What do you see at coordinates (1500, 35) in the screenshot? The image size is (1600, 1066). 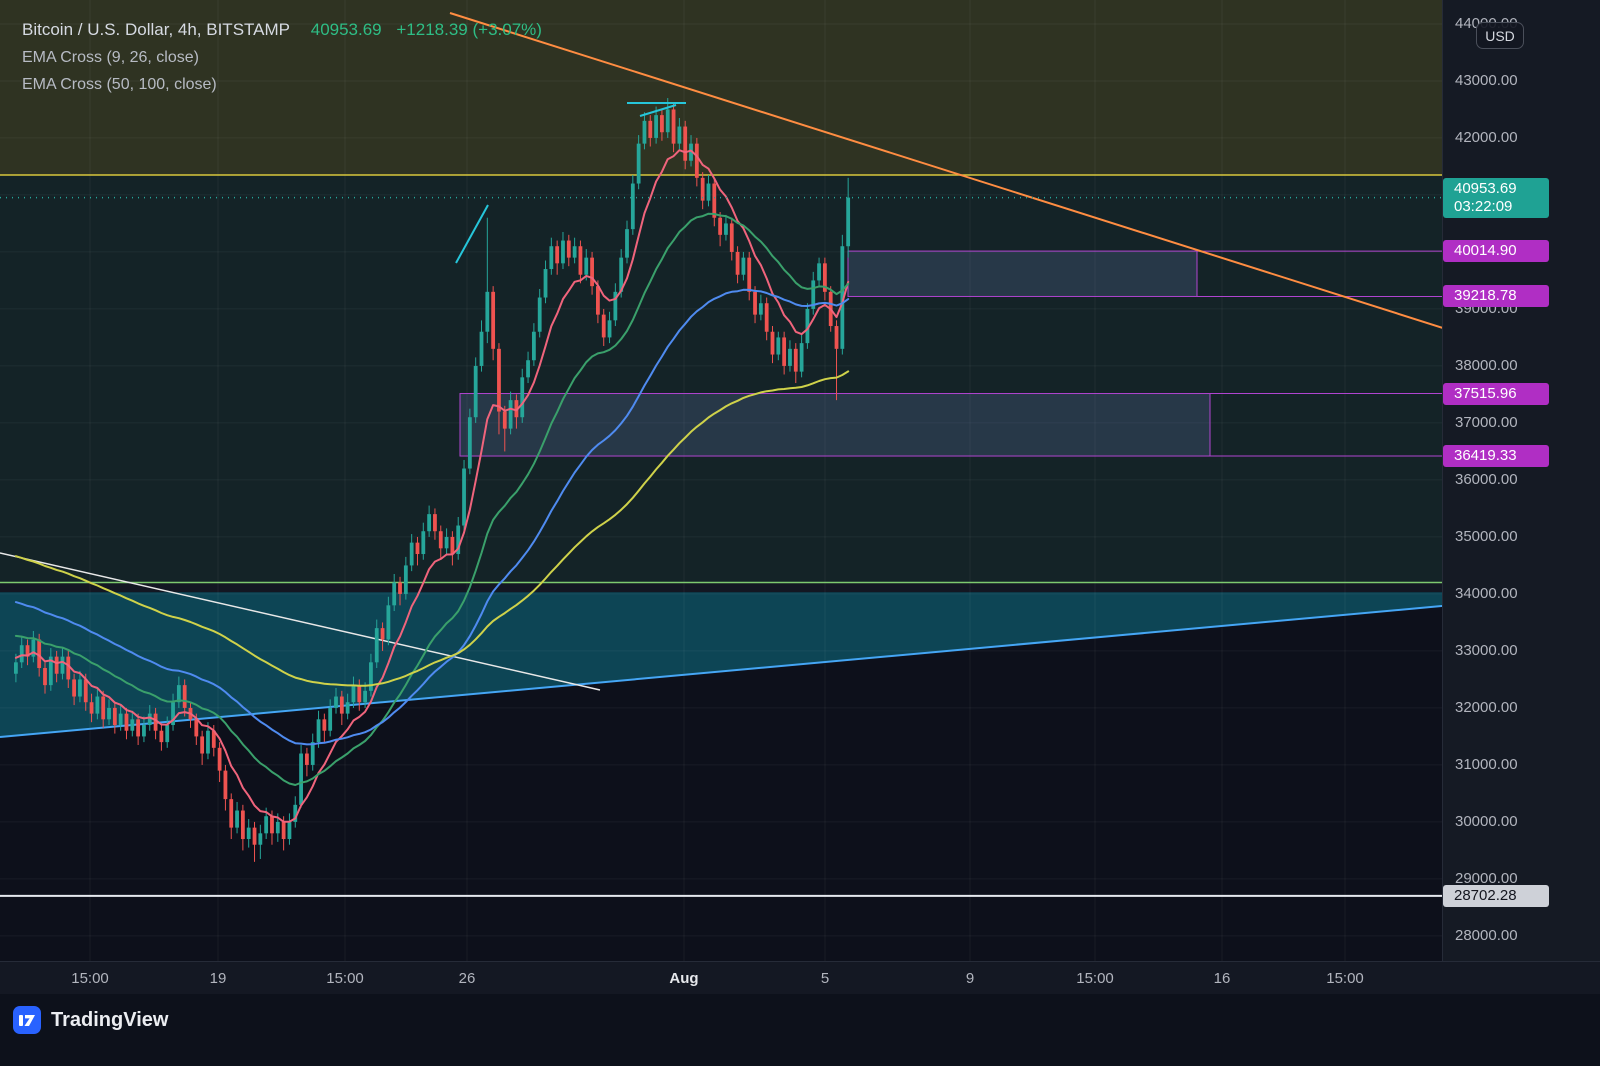 I see `currency-toggle-button: USD` at bounding box center [1500, 35].